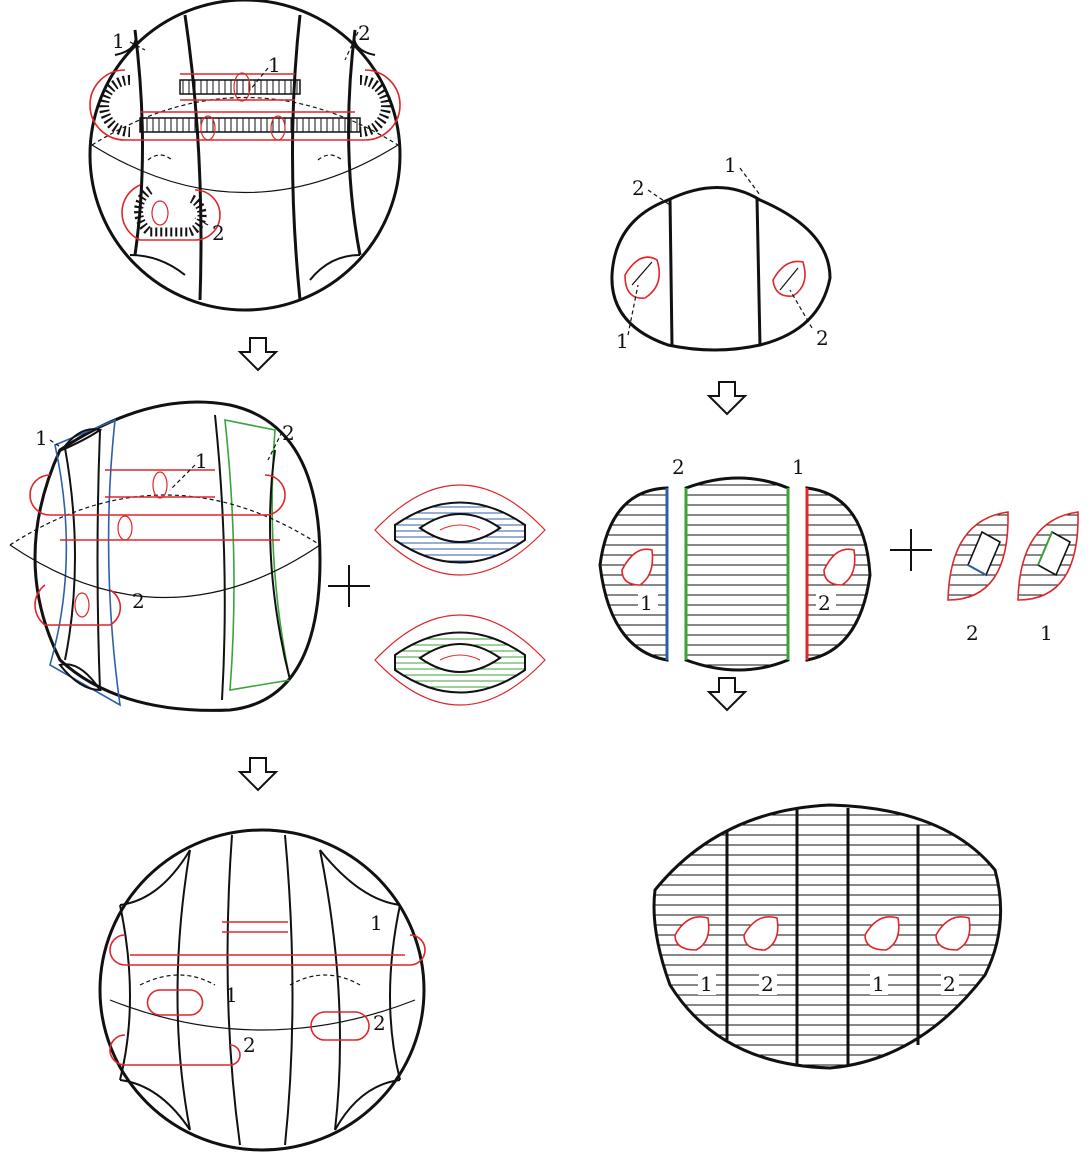 The image size is (1091, 1152). I want to click on disk-bottom-right: 1 2 1 2, so click(827, 936).